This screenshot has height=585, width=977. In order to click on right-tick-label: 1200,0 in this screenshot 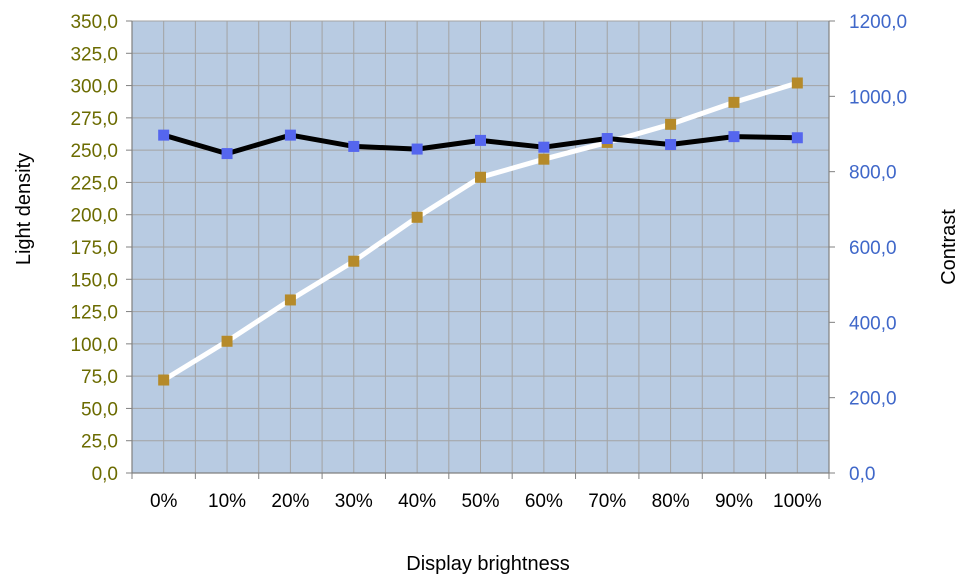, I will do `click(878, 22)`.